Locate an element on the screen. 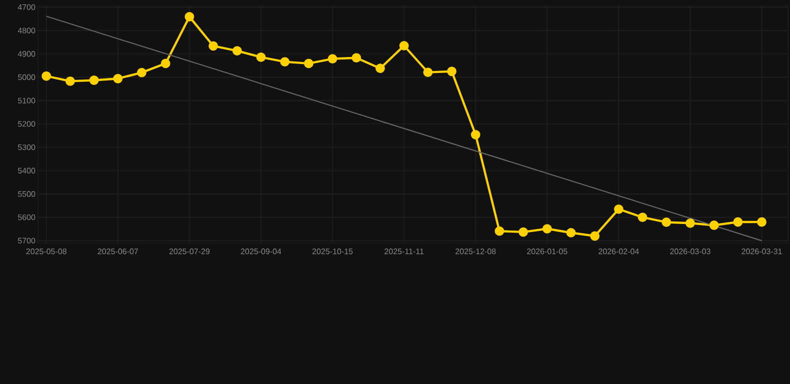 This screenshot has height=384, width=790. y-tick-label: 5000 is located at coordinates (27, 77).